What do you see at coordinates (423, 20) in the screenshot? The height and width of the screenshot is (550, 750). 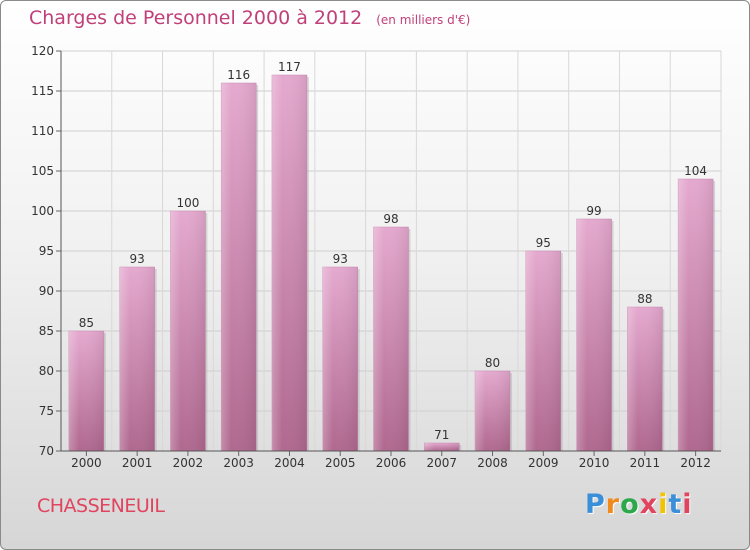 I see `chart-subtitle: (en milliers d'€)` at bounding box center [423, 20].